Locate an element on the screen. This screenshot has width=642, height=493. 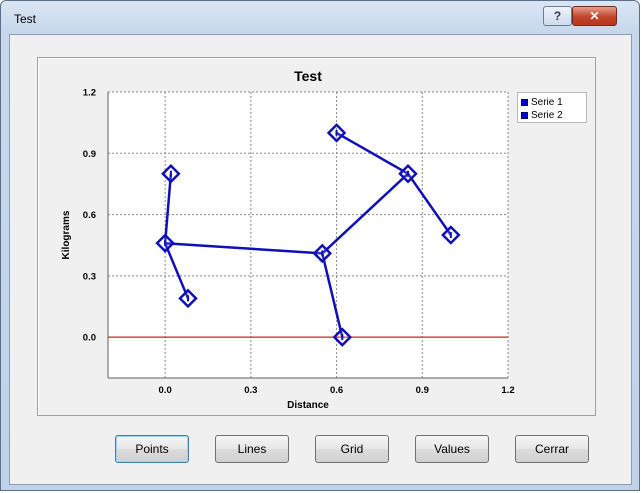
help-button: ? is located at coordinates (557, 16).